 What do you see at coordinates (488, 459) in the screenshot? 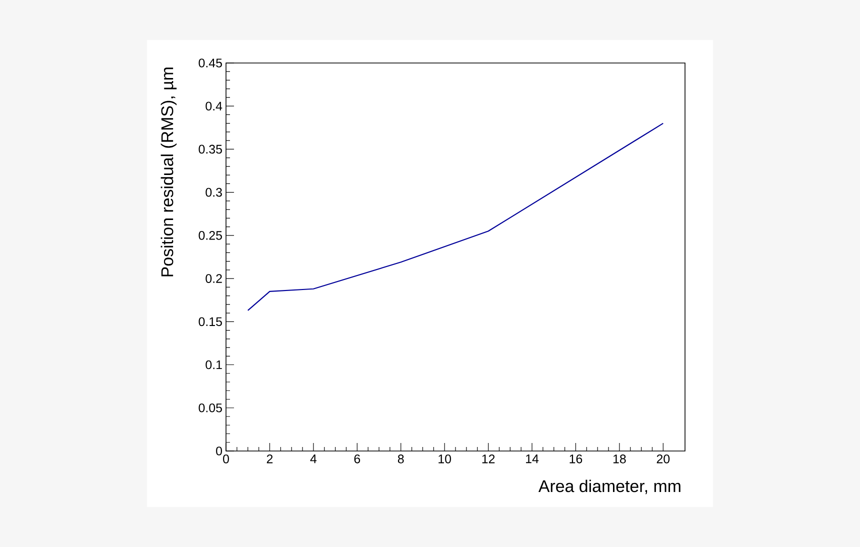
I see `x-tick-label: 12` at bounding box center [488, 459].